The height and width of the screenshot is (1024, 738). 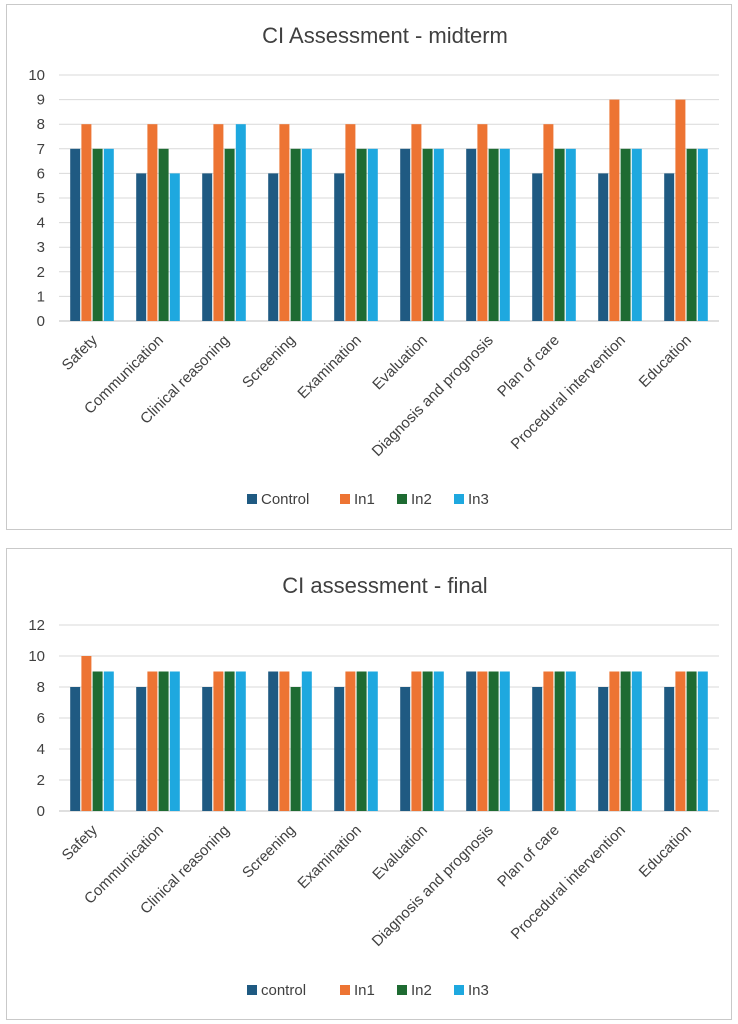 What do you see at coordinates (41, 124) in the screenshot?
I see `chart1-ytick-8: 8` at bounding box center [41, 124].